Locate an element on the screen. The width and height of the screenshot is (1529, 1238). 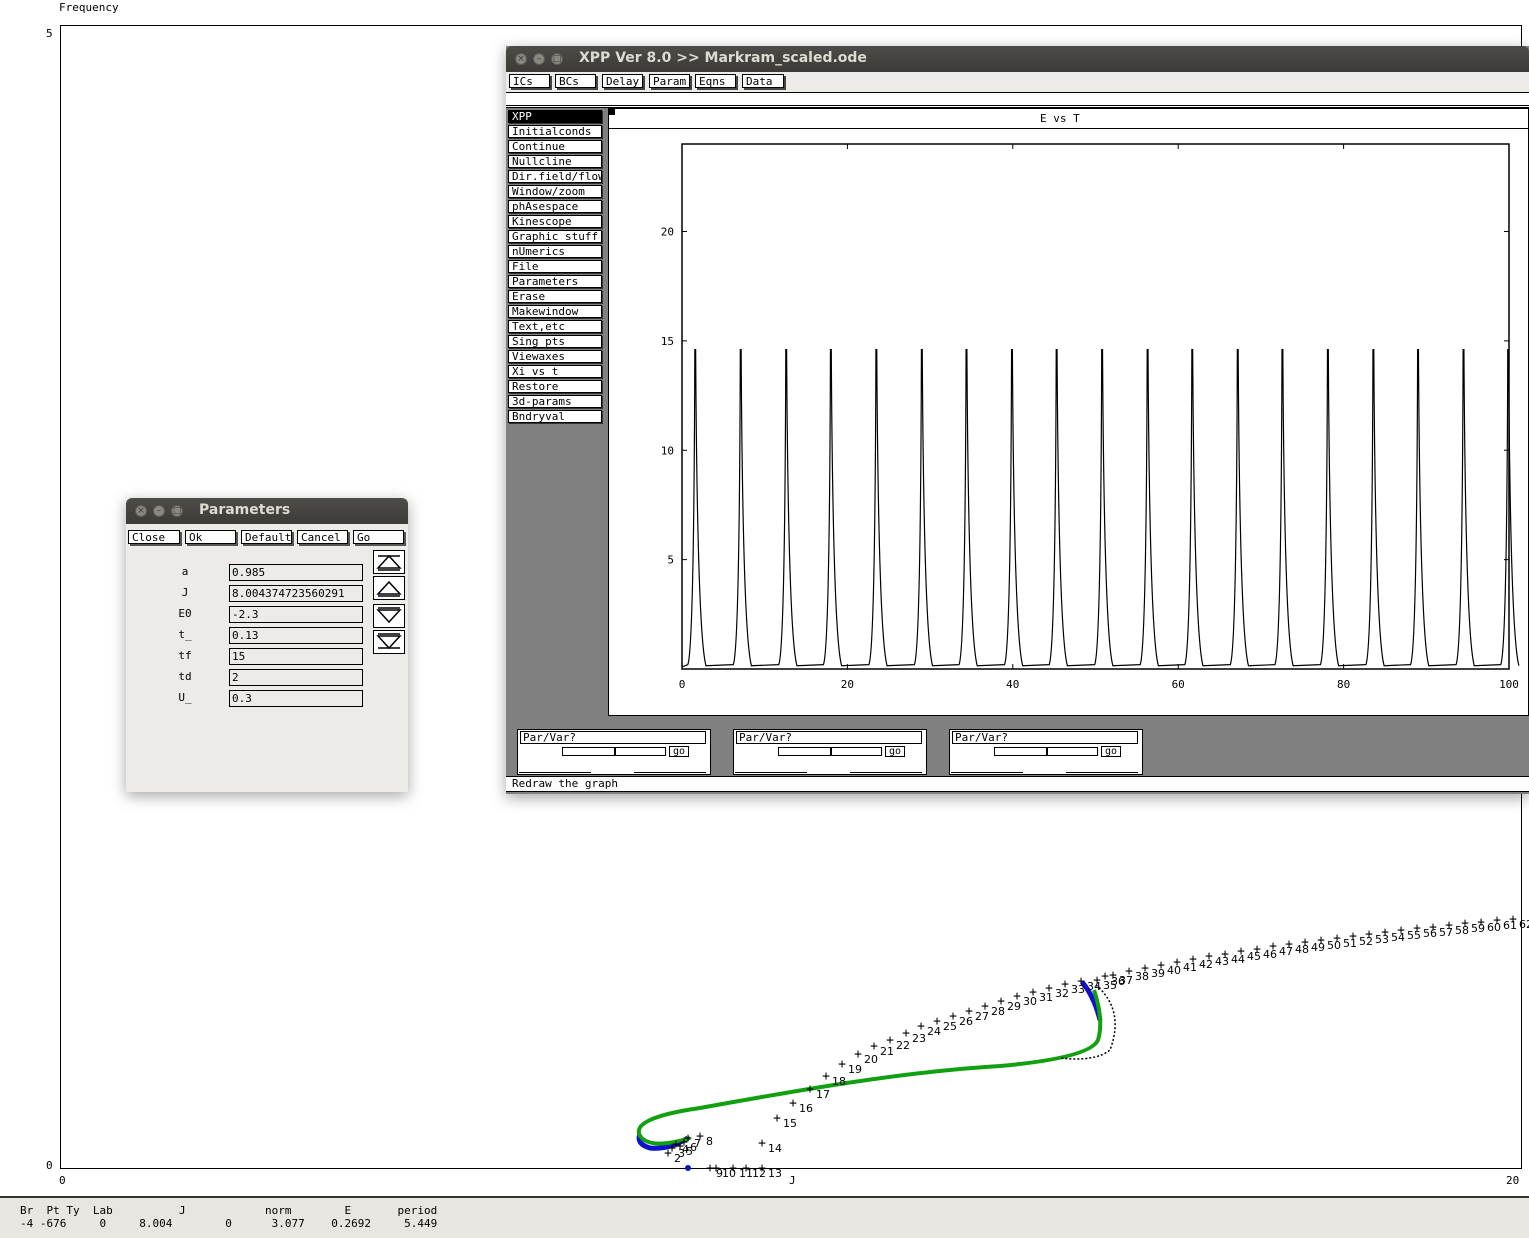
ics-button: ICs is located at coordinates (529, 81).